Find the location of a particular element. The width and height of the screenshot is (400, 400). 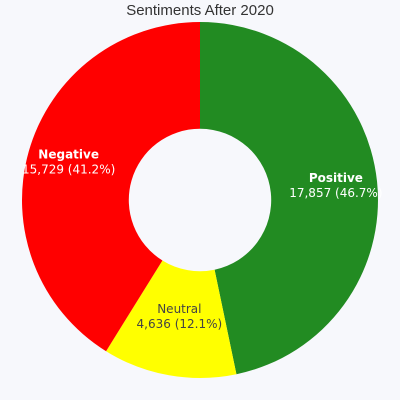

slice-label-negative: Negative 15,729 (41.2%) is located at coordinates (68, 162).